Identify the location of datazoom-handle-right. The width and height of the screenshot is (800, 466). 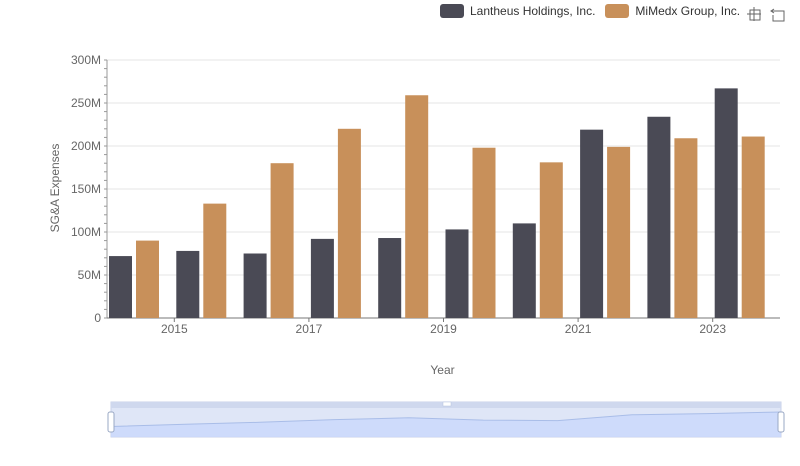
(781, 422).